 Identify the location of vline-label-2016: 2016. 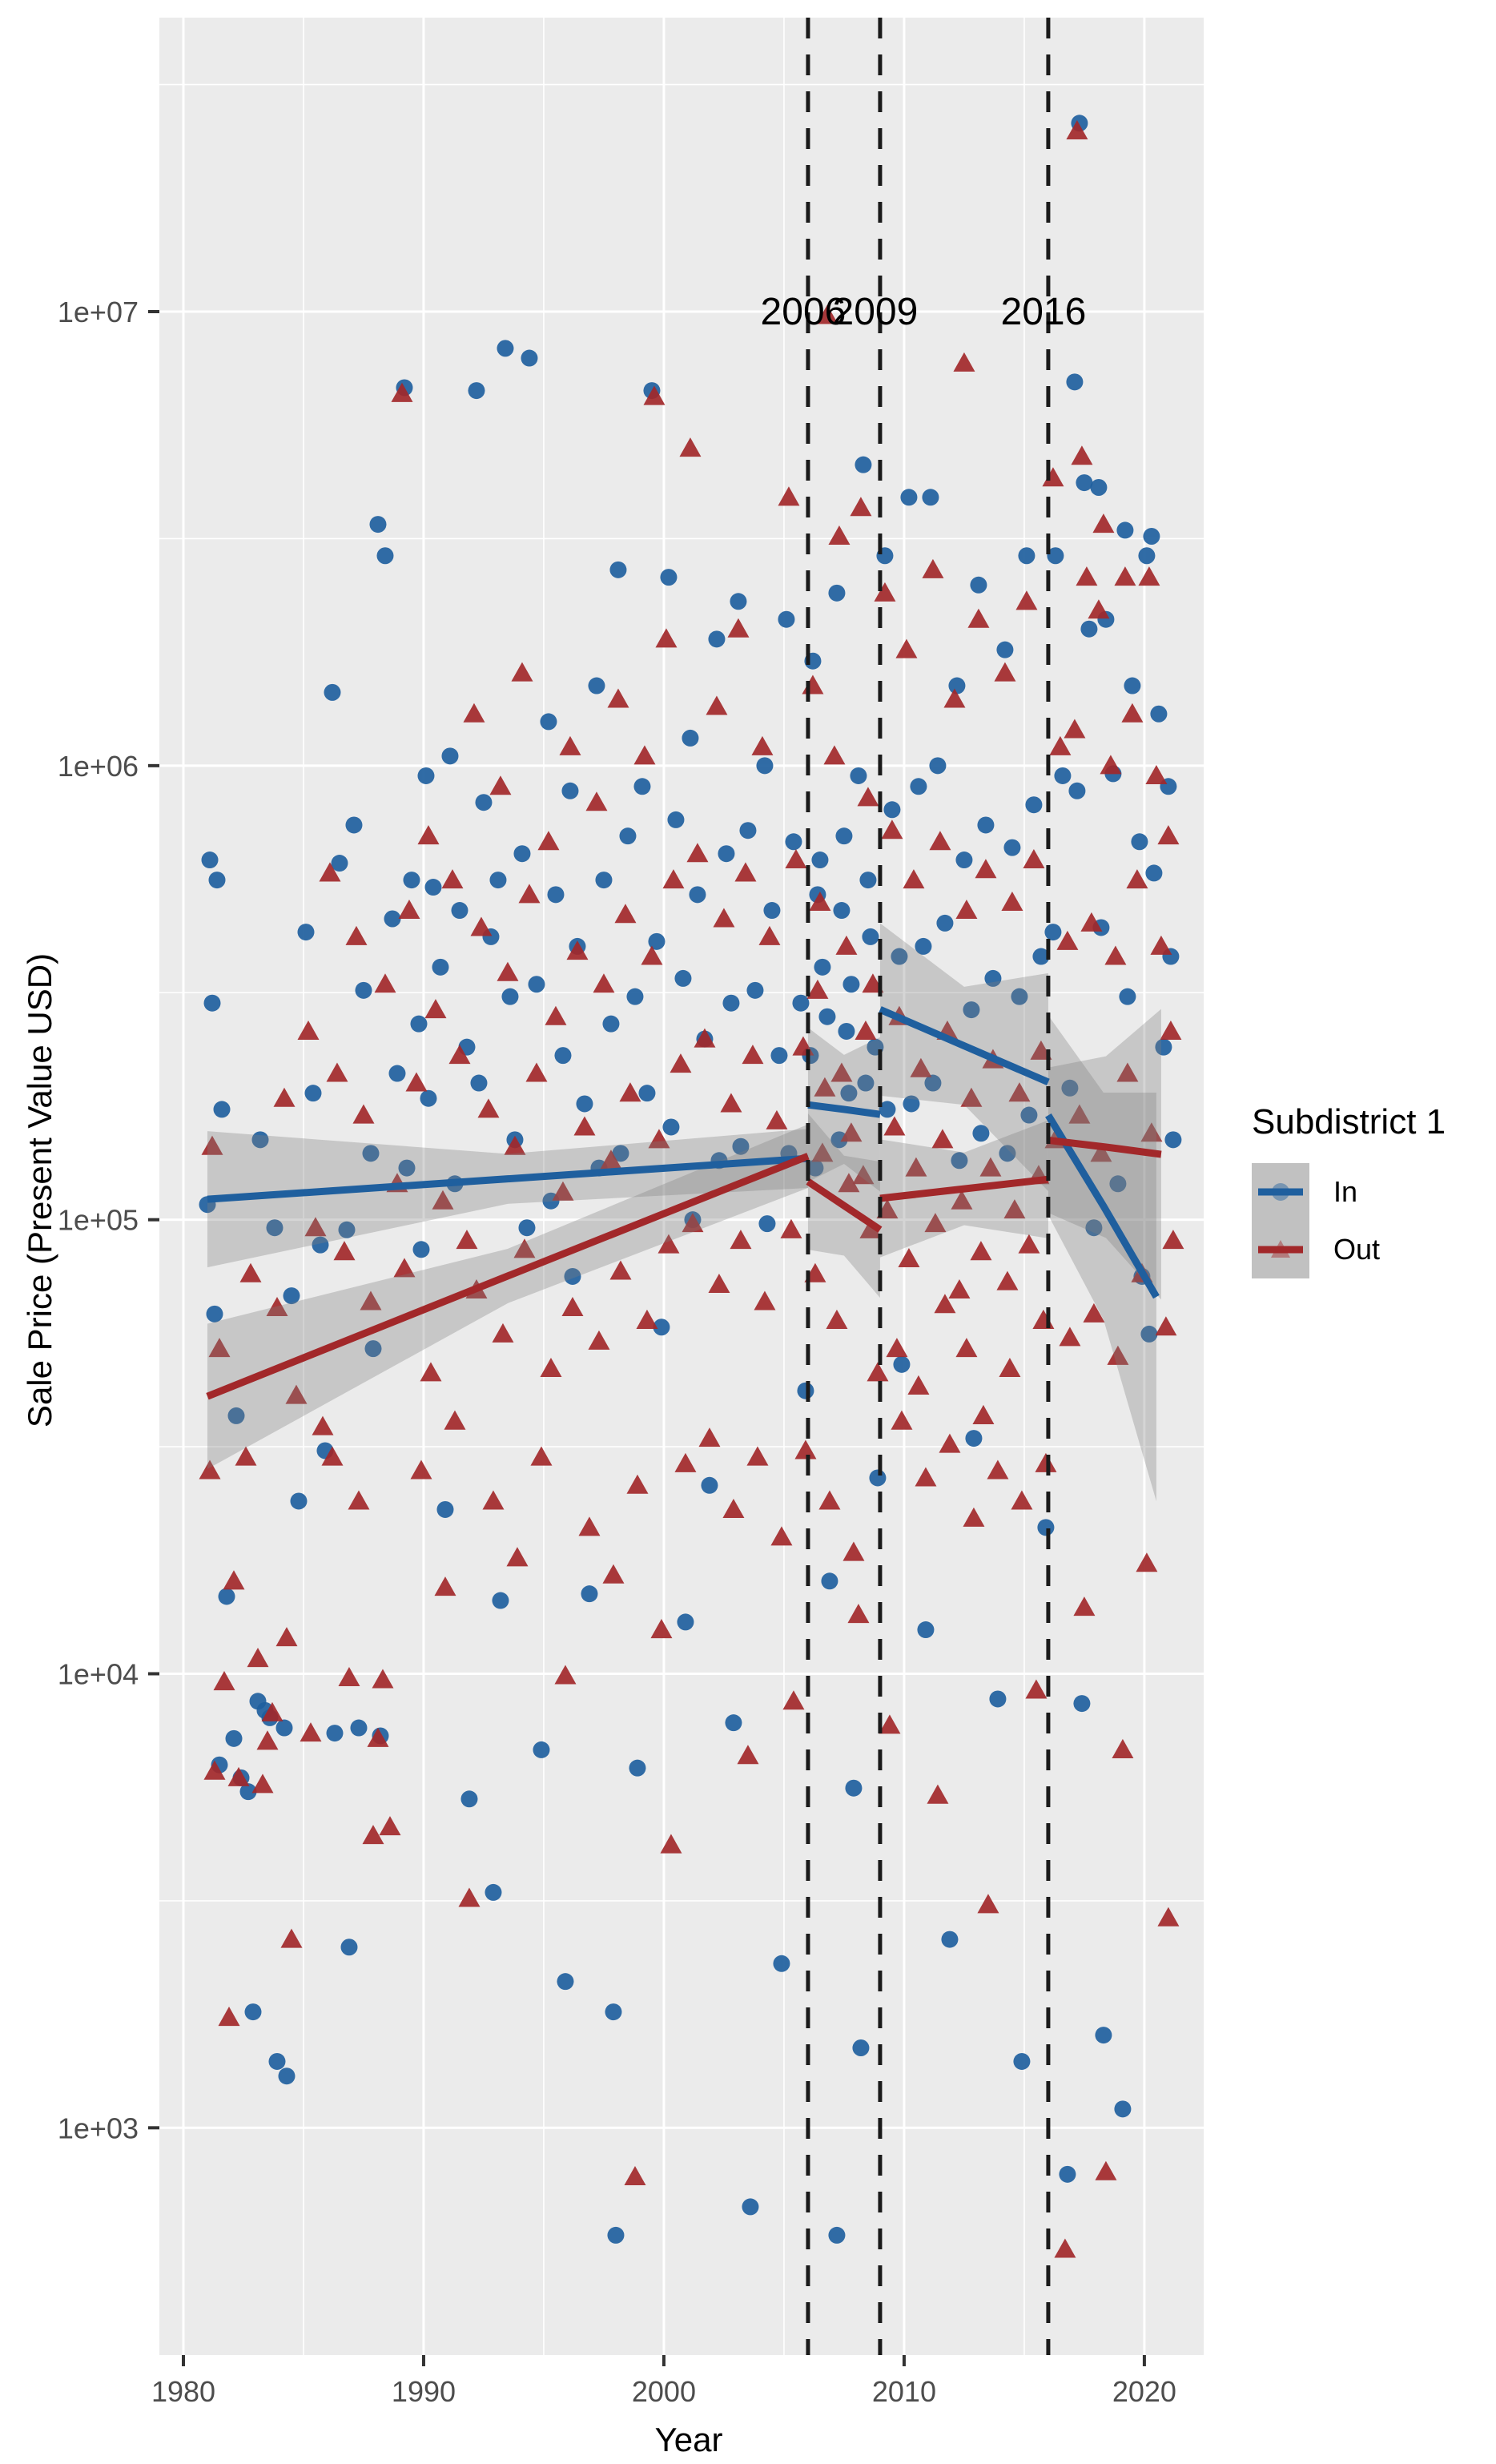
(1043, 312).